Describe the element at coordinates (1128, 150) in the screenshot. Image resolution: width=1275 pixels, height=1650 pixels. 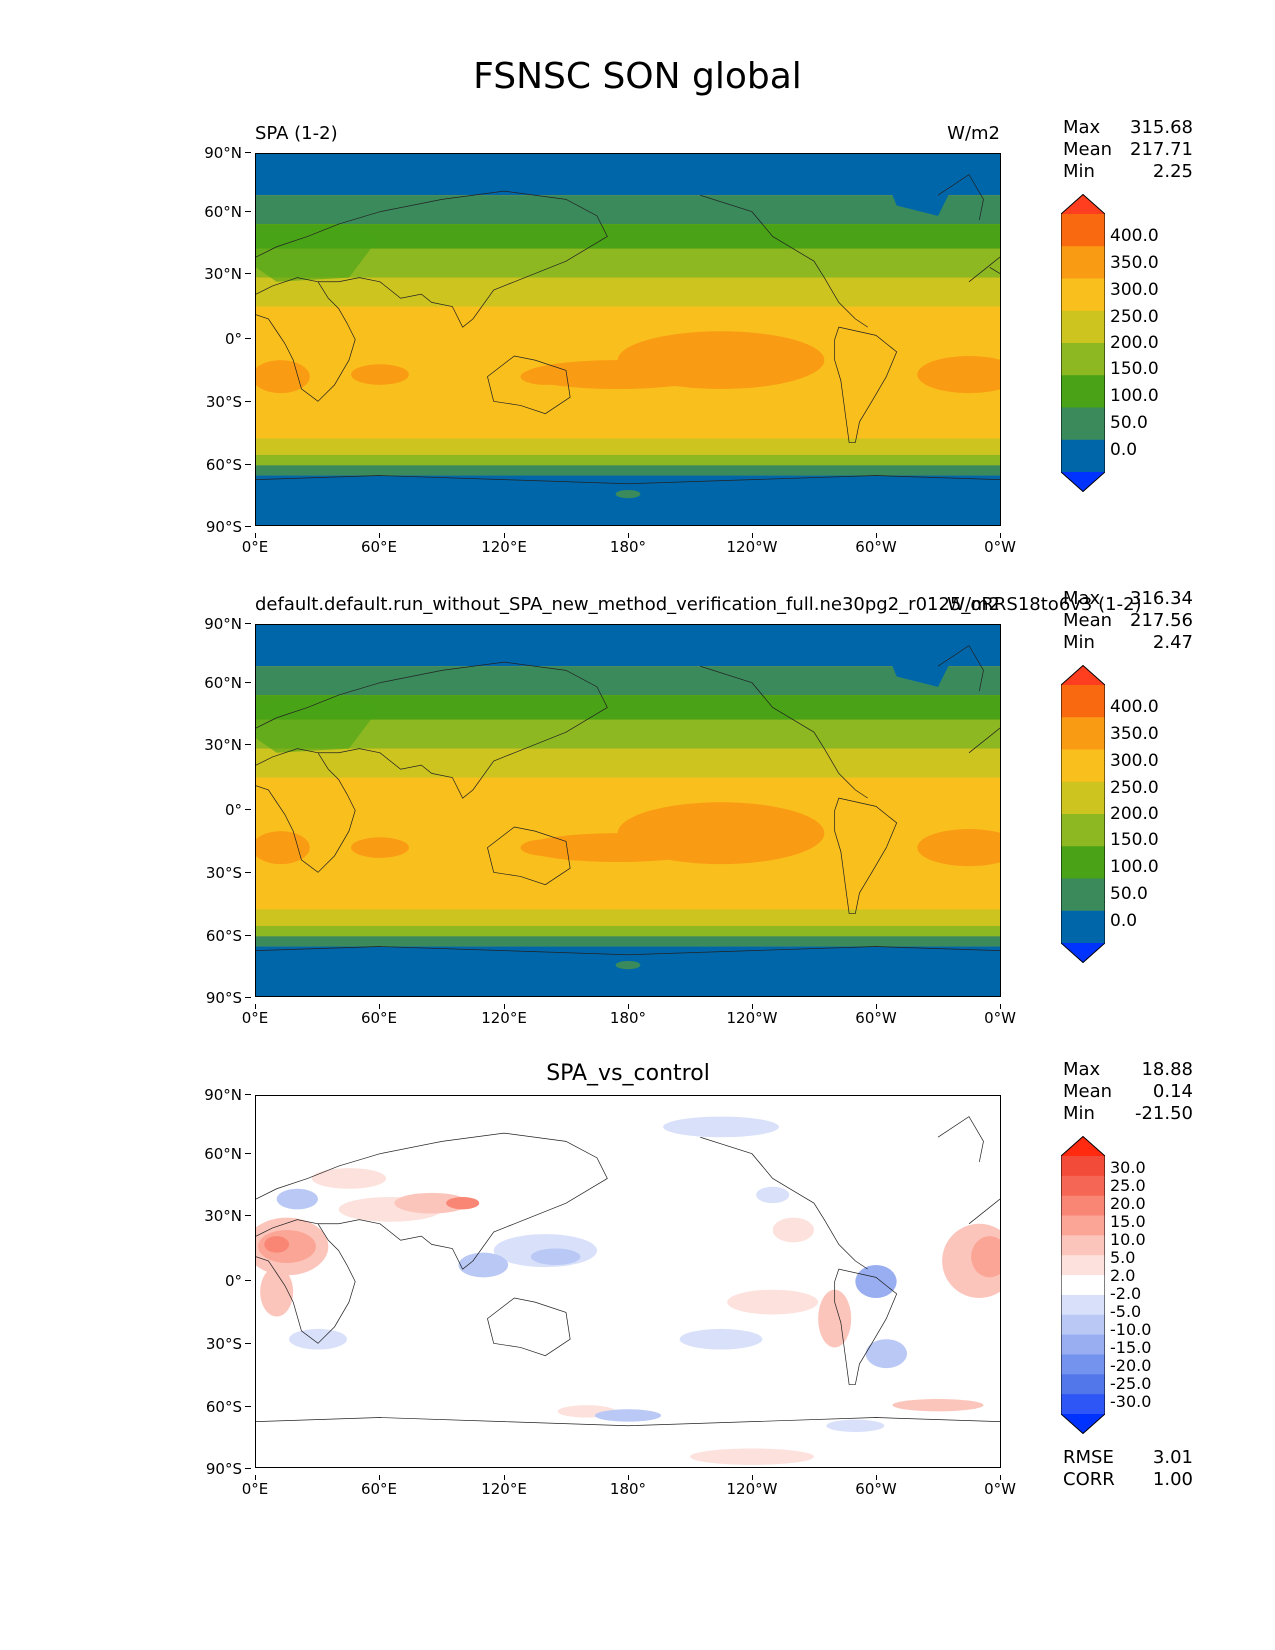
I see `stats-box: Max 315.68 Mean 217.71 Min 2.25` at that location.